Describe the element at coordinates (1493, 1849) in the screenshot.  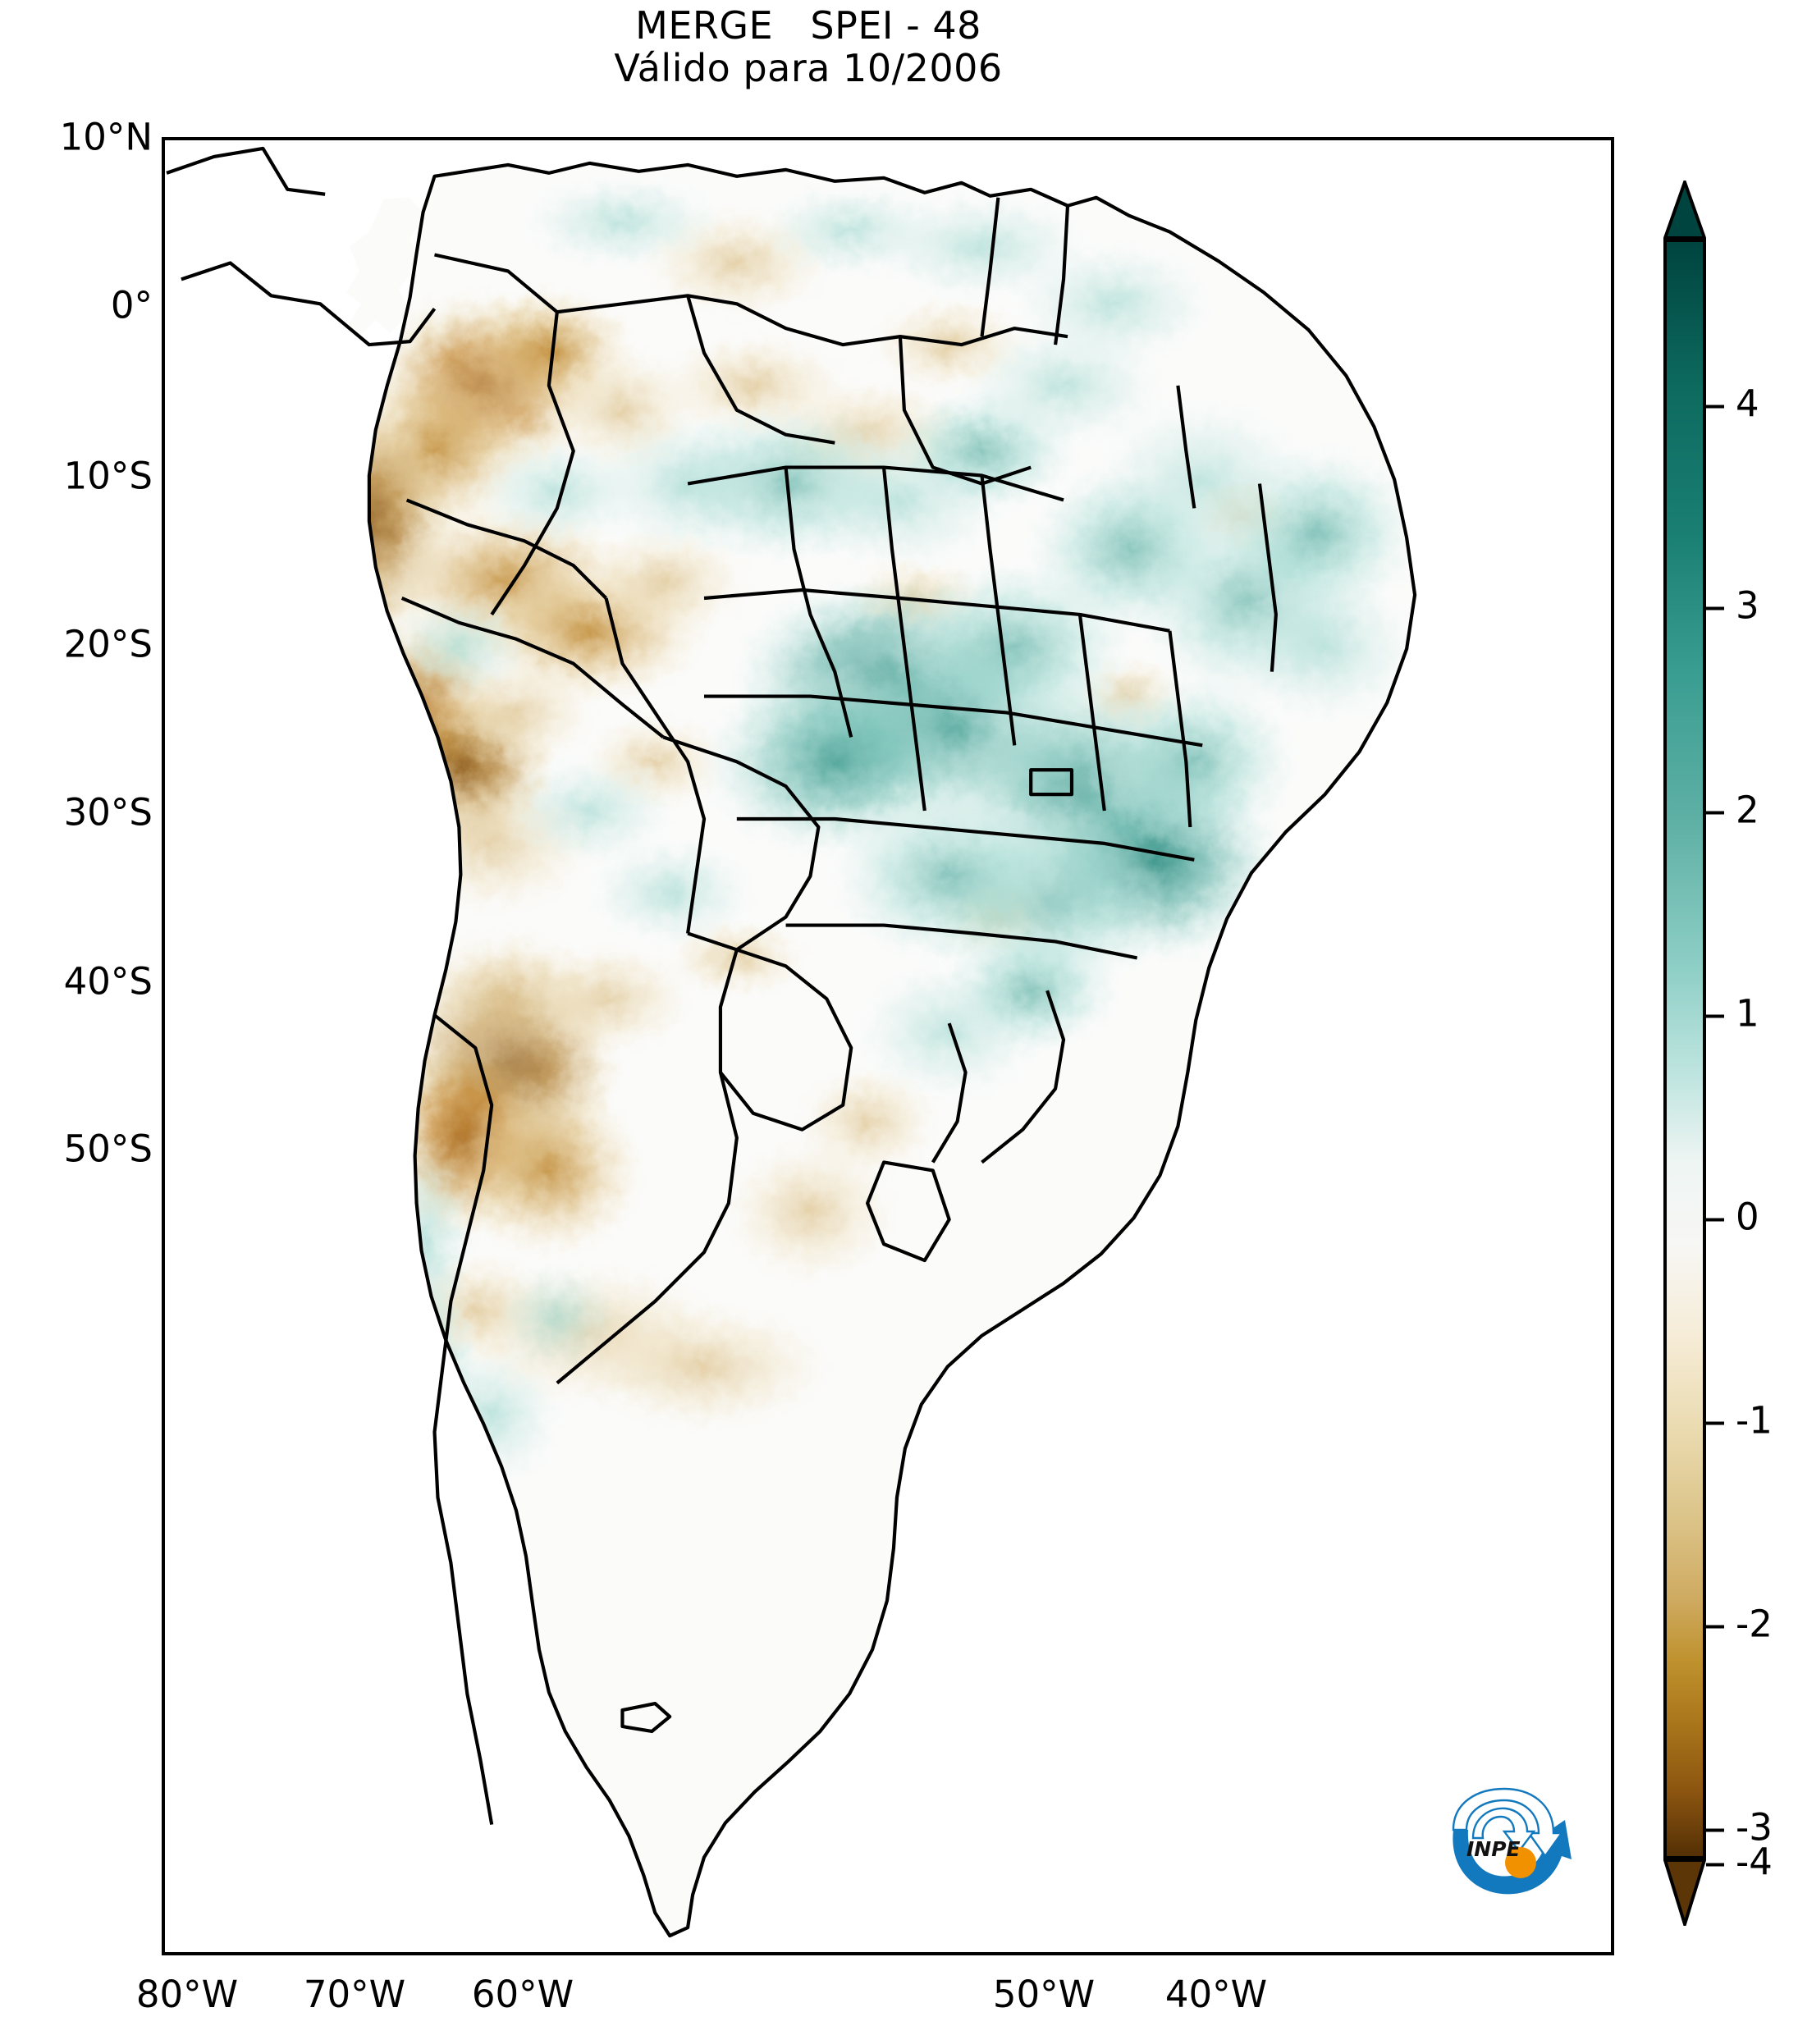
I see `logo-wordmark: INPE` at that location.